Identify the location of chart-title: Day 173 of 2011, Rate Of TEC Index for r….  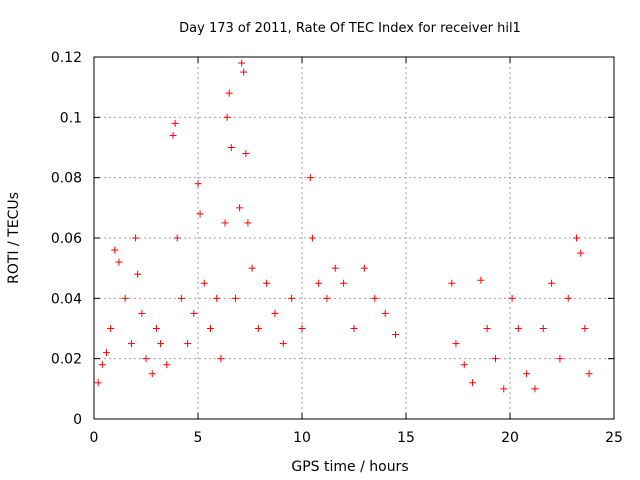
(350, 28).